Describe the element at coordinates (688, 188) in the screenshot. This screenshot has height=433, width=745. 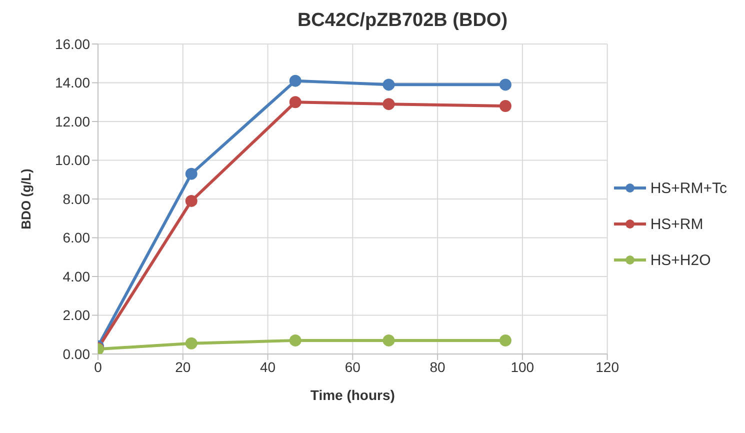
I see `legend-label: HS+RM+Tc` at that location.